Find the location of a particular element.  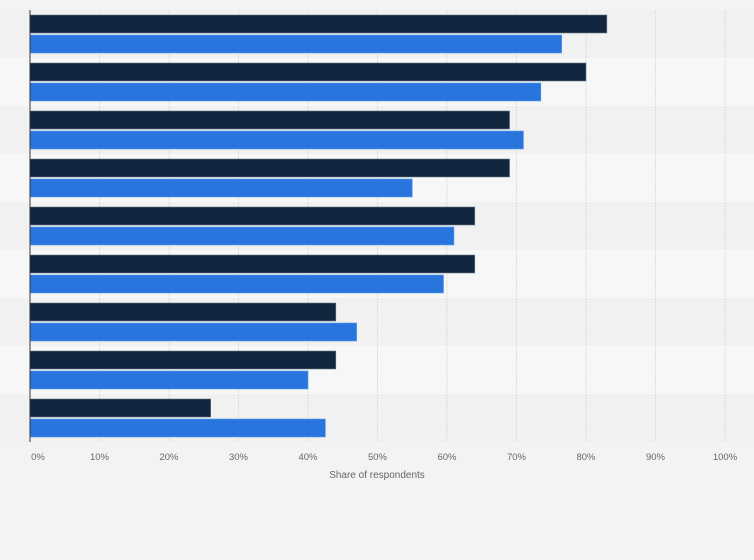

x-tick-label: 60% is located at coordinates (447, 457).